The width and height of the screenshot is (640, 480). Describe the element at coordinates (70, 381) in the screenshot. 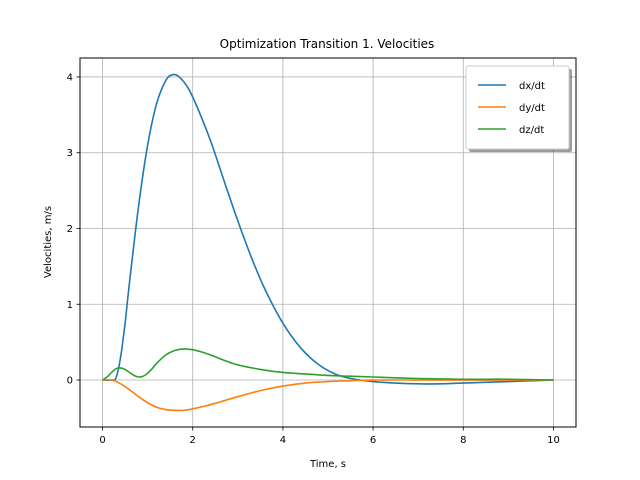

I see `y-tick-label: 0` at that location.